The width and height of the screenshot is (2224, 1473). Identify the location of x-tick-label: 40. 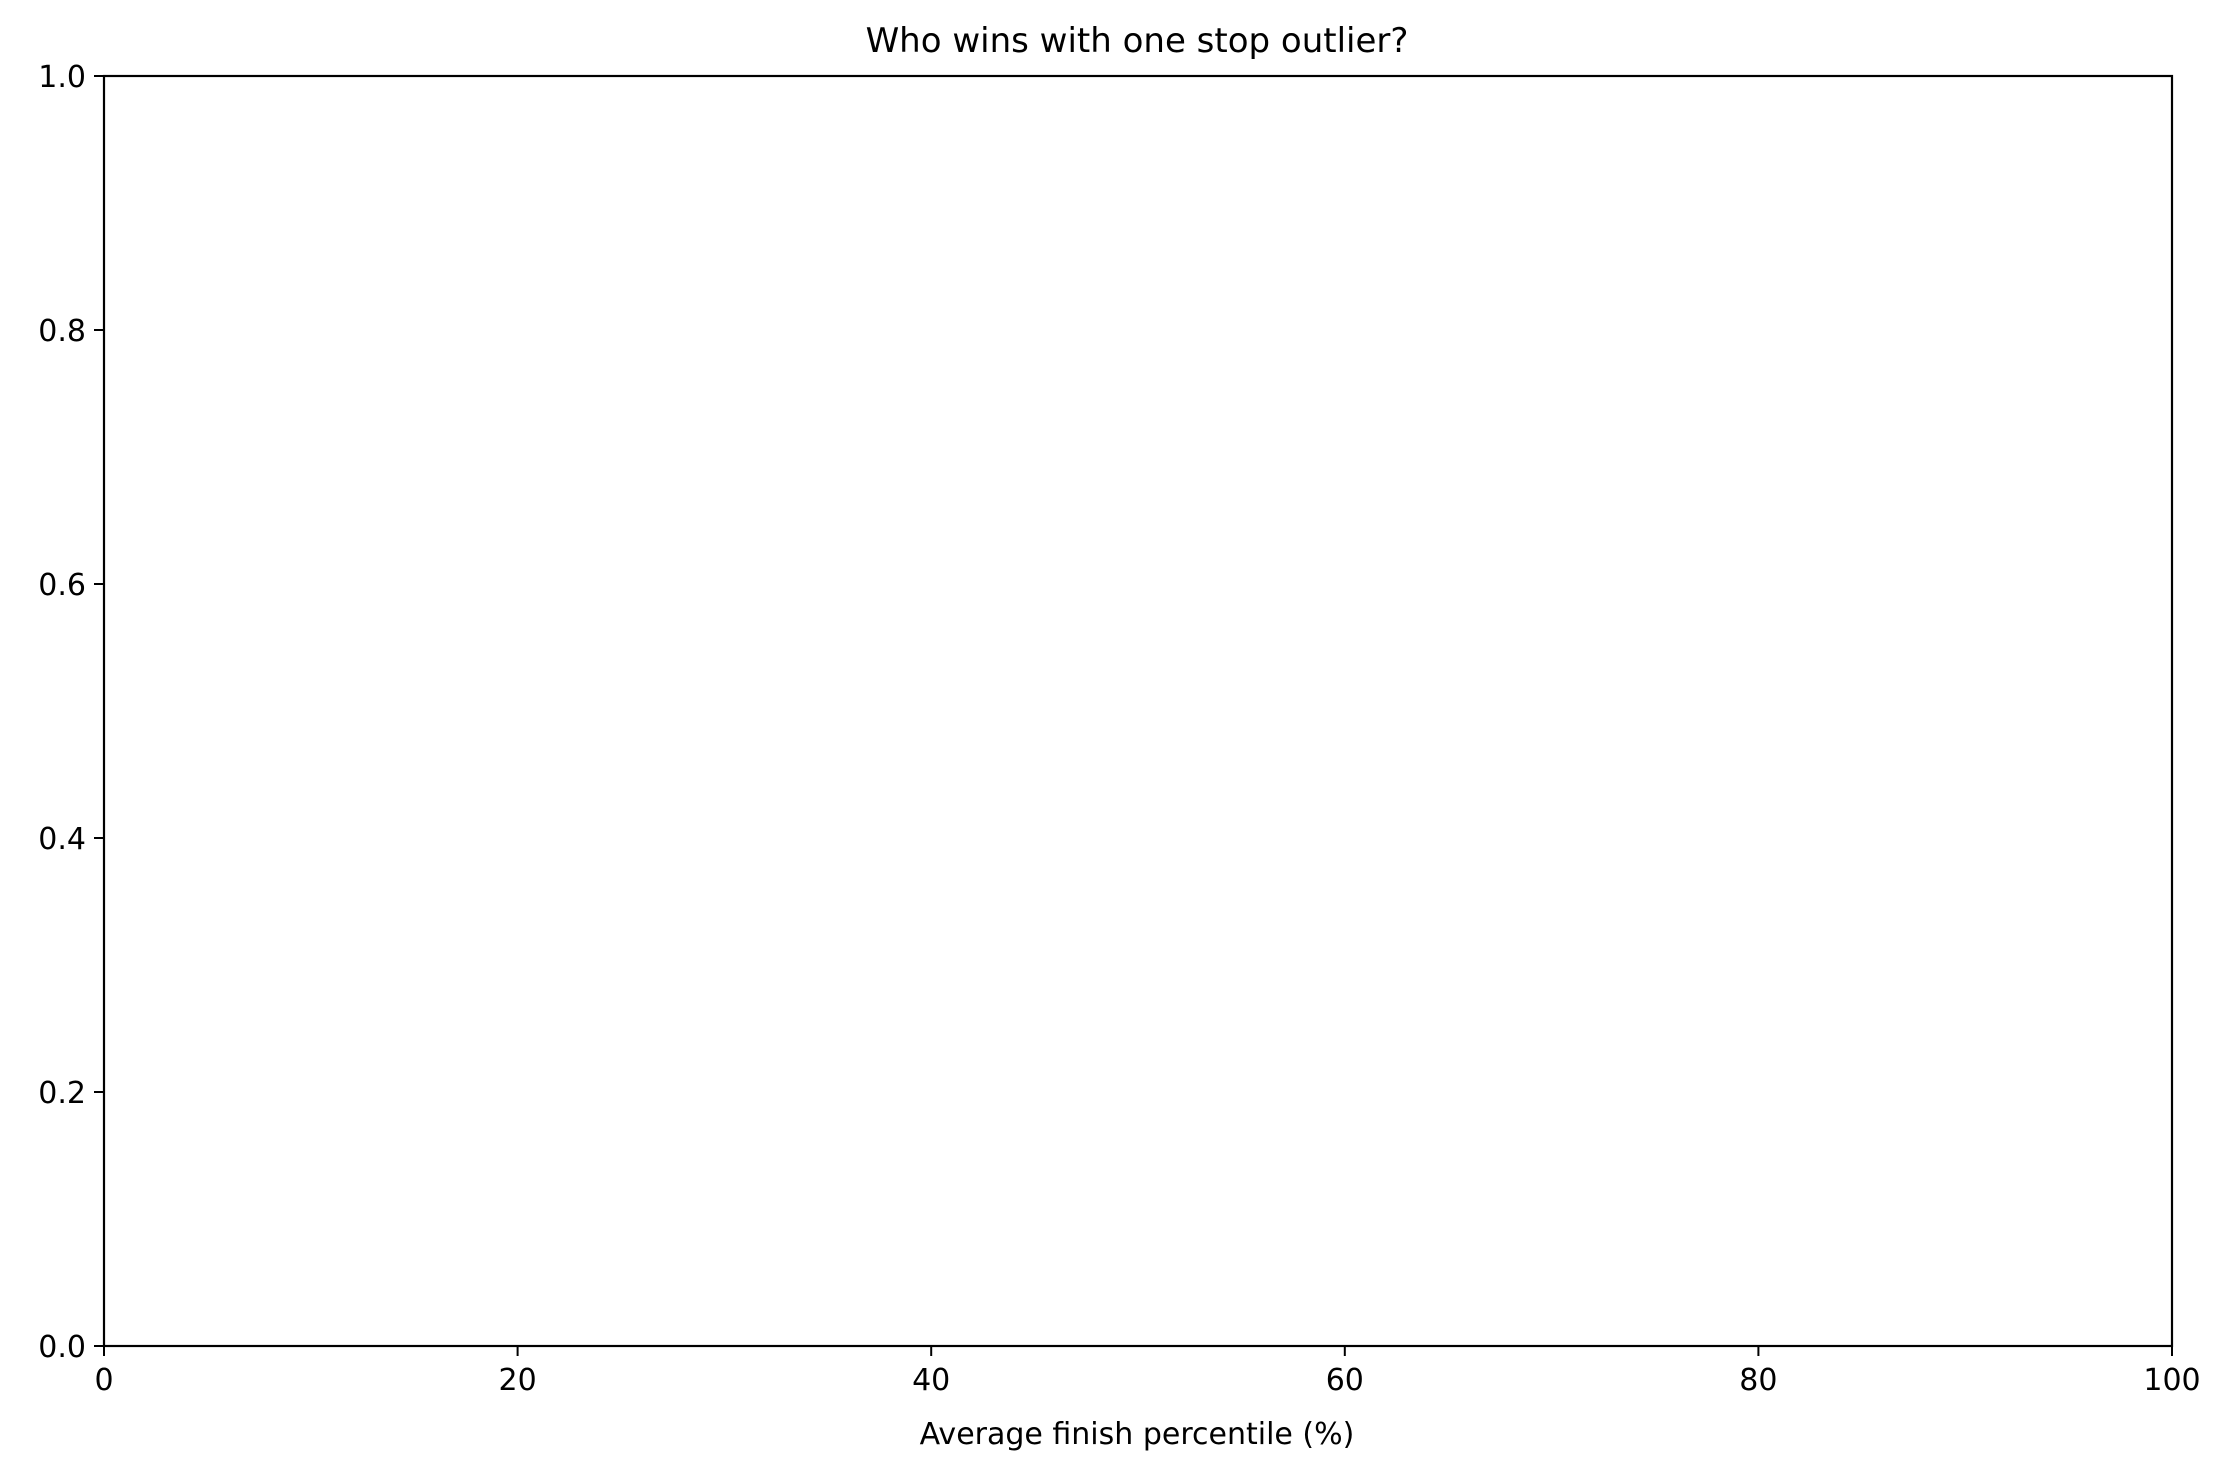
(931, 1380).